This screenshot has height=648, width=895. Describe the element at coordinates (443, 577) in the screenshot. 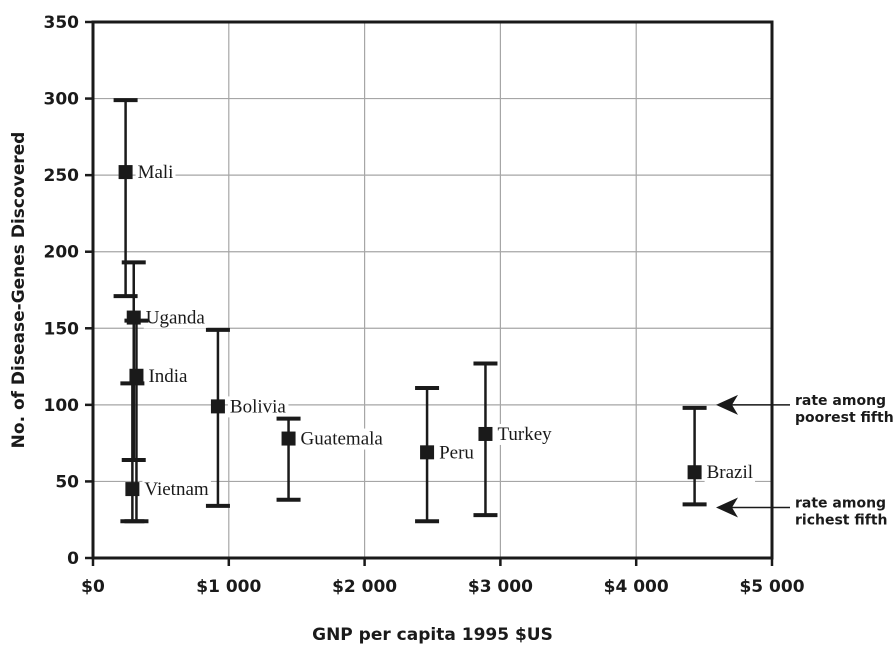

I see `x-axis: $0 $1 000 $2 000 $3 000 $4 000 $5 000` at that location.